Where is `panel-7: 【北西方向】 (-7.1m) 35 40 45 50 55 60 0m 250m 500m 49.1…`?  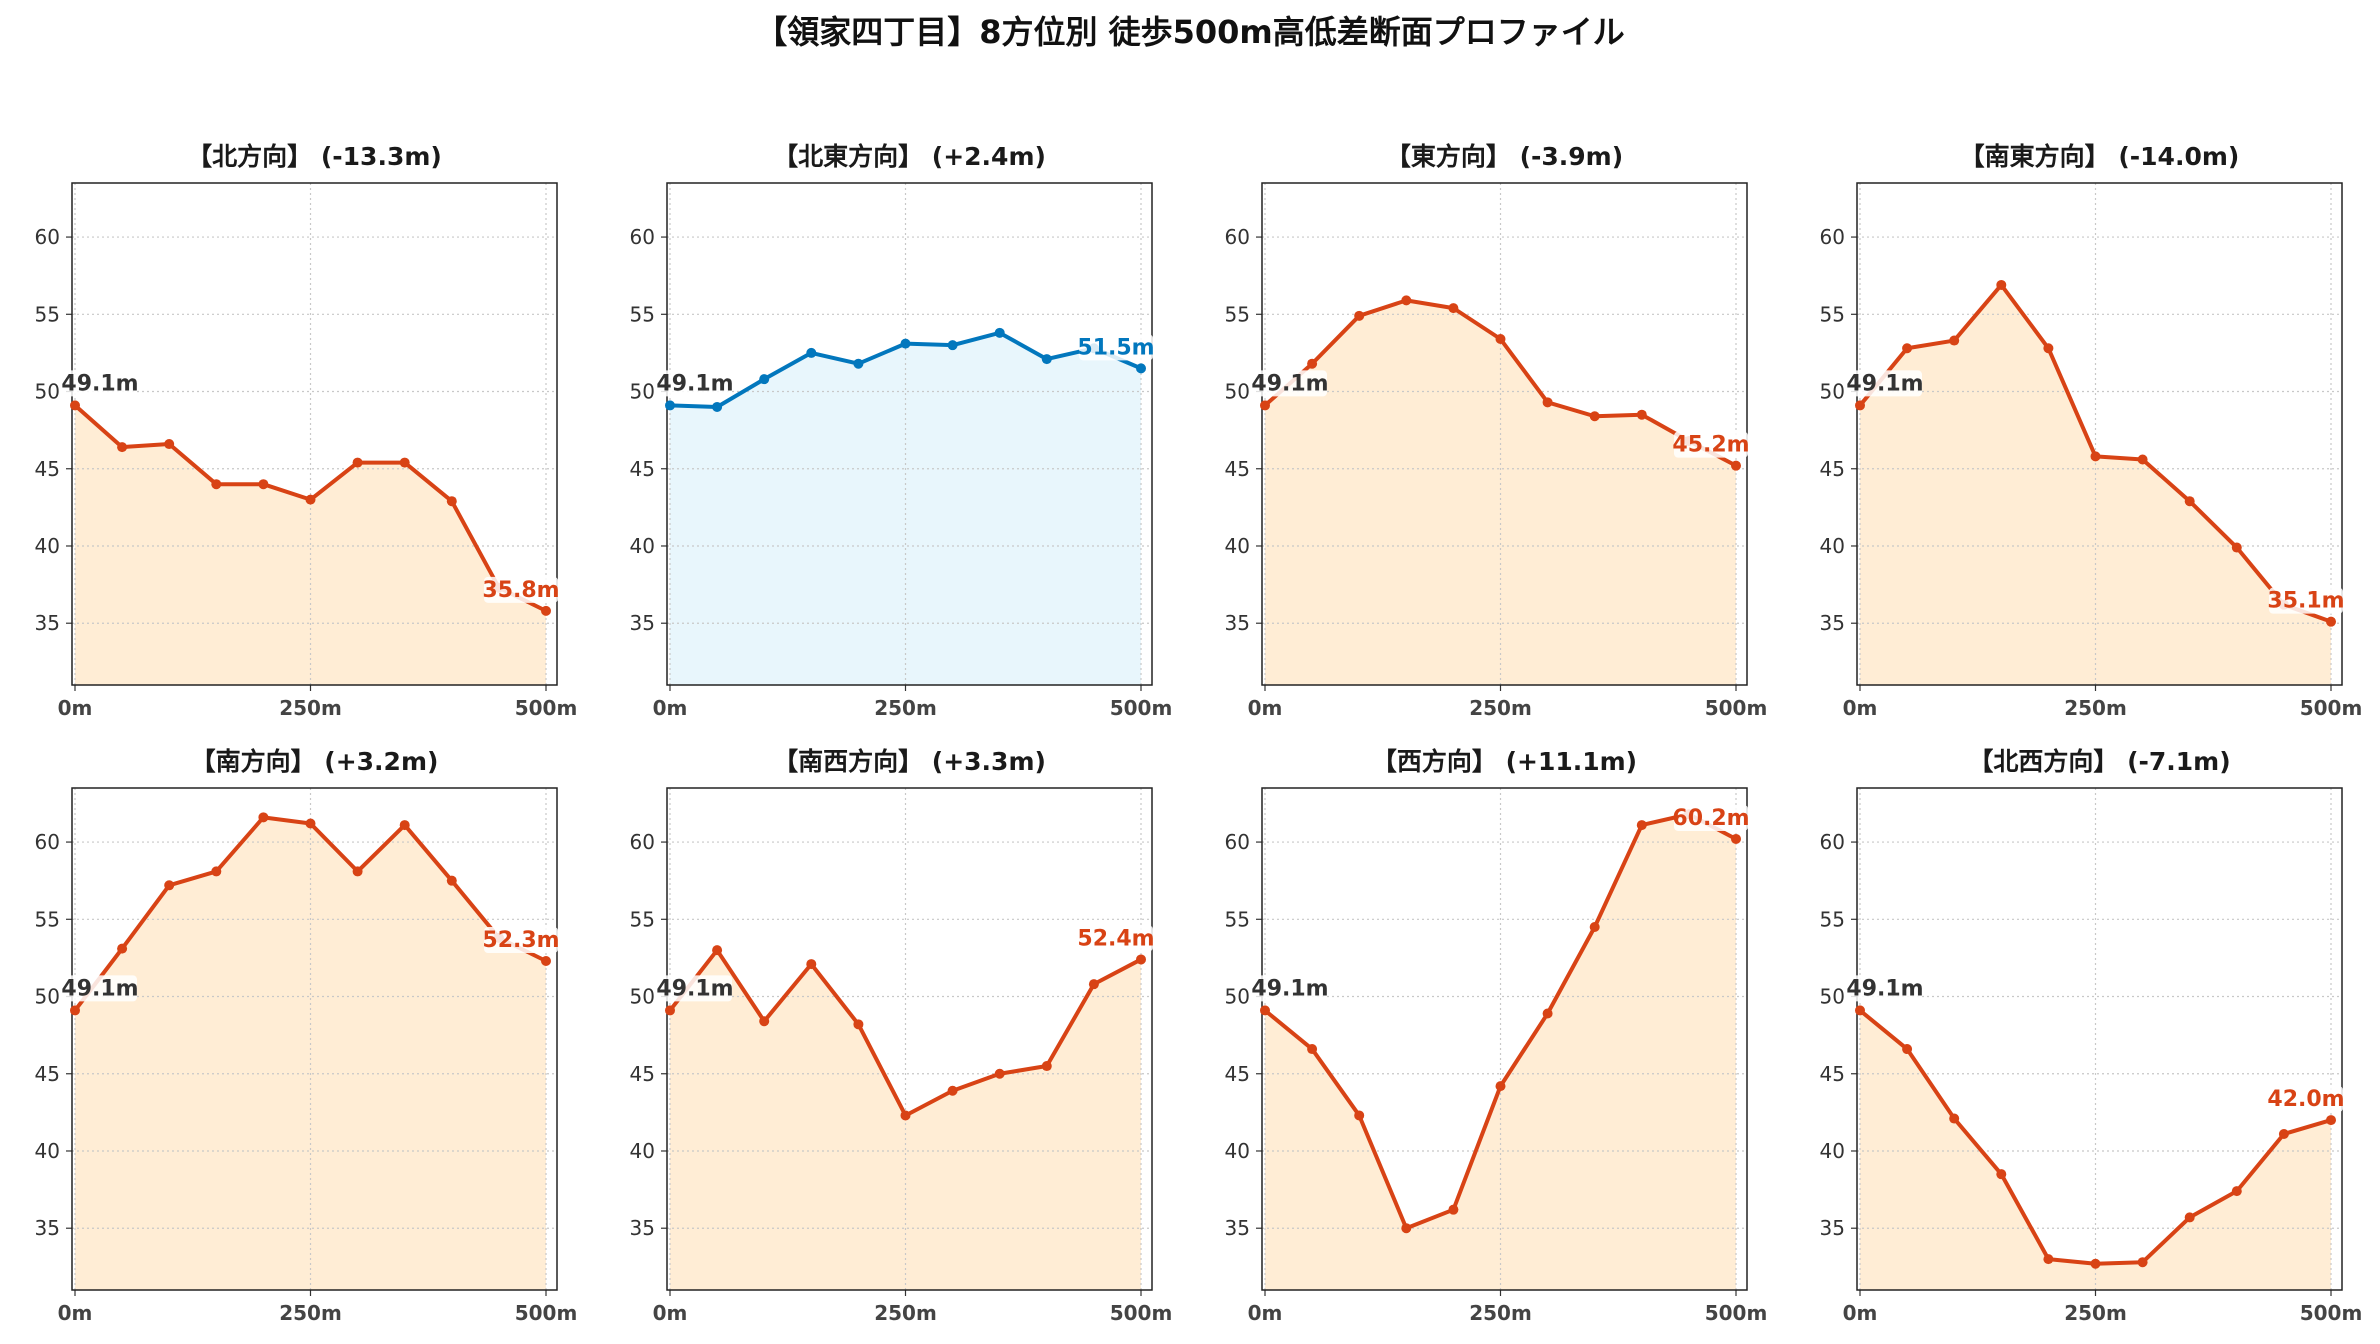 panel-7: 【北西方向】 (-7.1m) 35 40 45 50 55 60 0m 250m 500m 49.1… is located at coordinates (2091, 1036).